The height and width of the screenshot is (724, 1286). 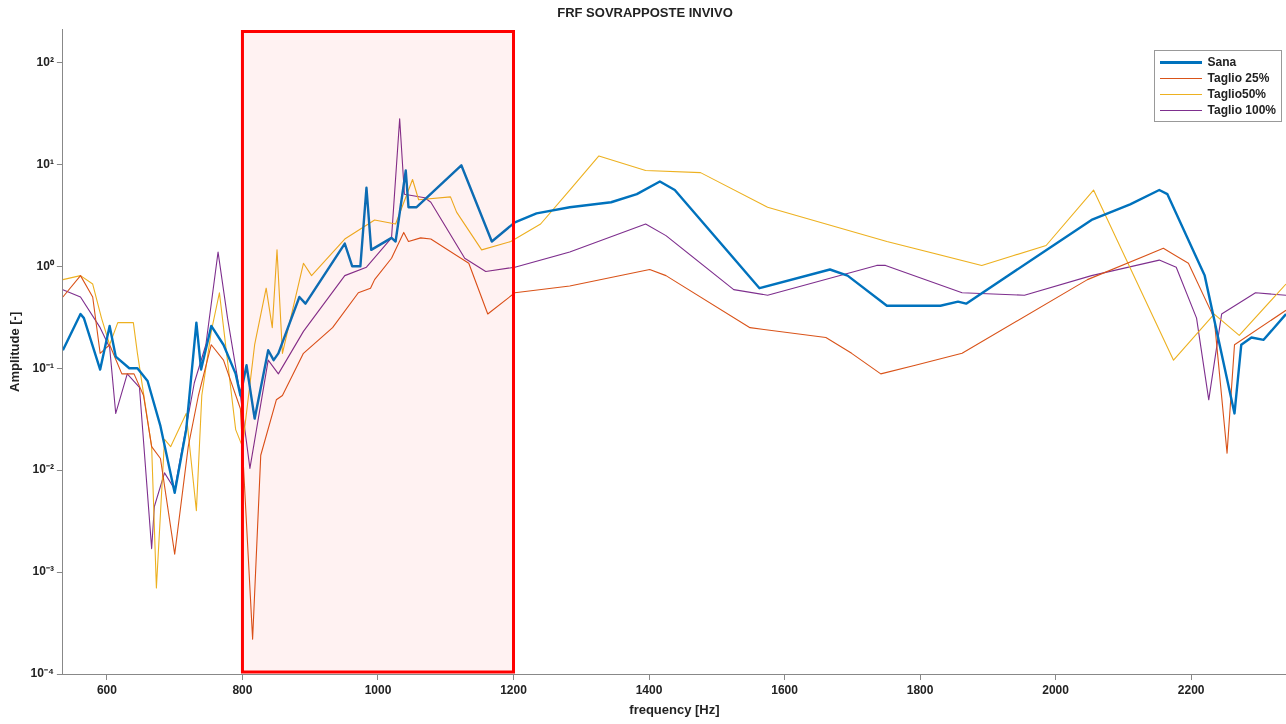 What do you see at coordinates (1236, 94) in the screenshot?
I see `legend-label: Taglio50%` at bounding box center [1236, 94].